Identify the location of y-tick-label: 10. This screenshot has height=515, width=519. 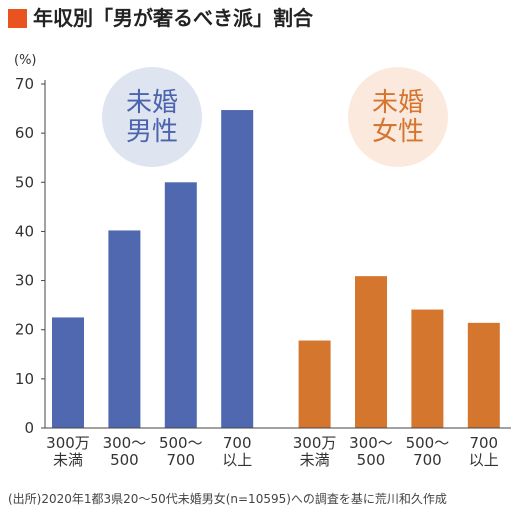
(24, 379).